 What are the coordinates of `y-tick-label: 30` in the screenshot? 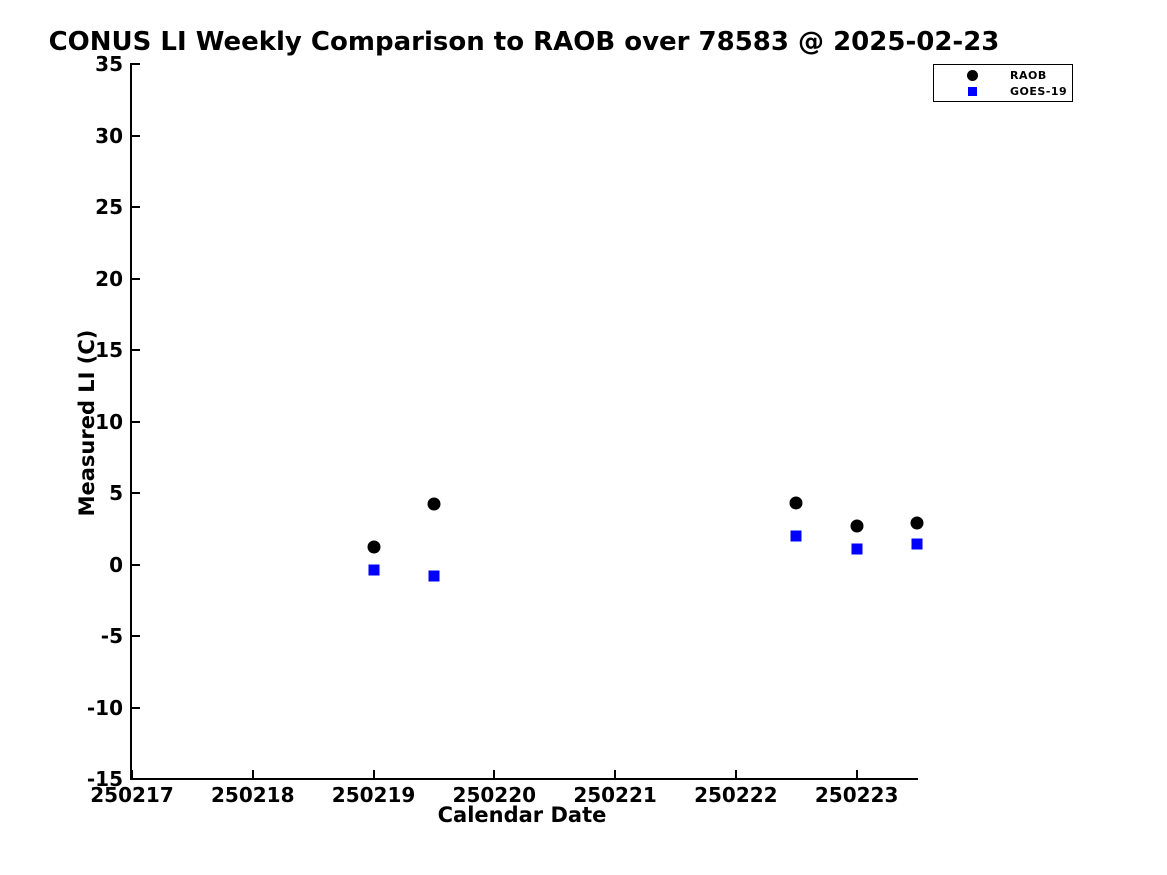 It's located at (109, 135).